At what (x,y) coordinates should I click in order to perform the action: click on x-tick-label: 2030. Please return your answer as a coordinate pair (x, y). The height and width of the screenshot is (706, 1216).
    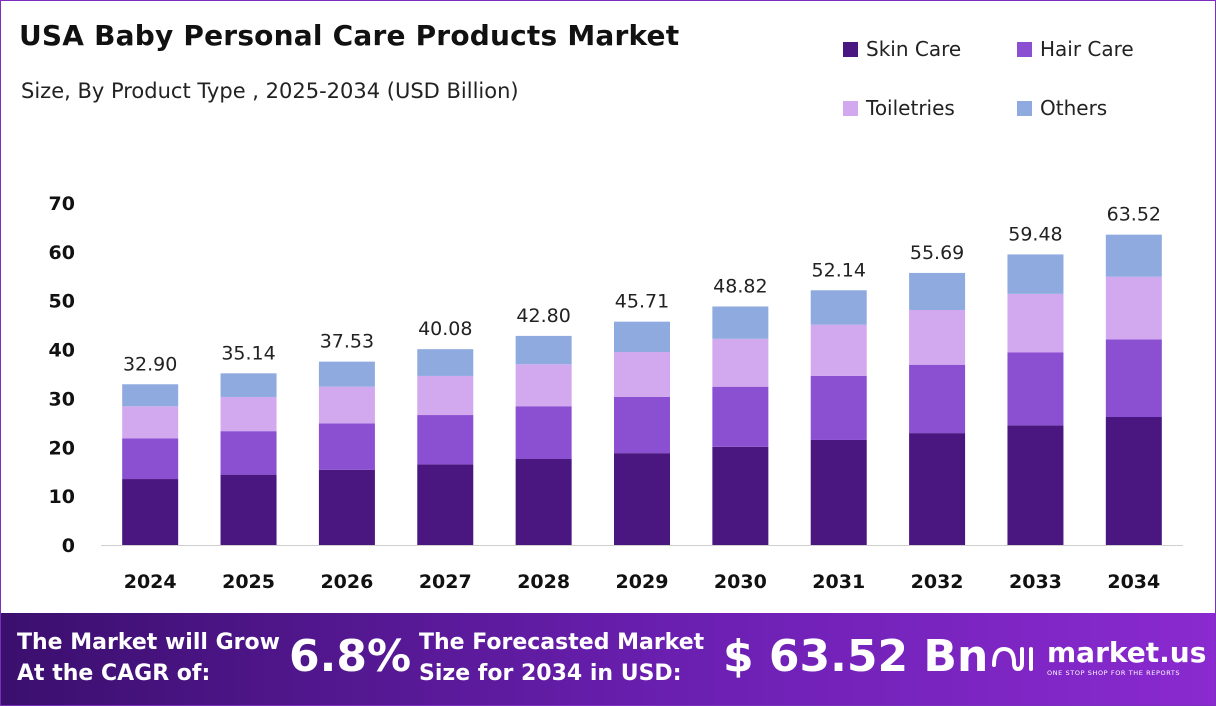
    Looking at the image, I should click on (740, 582).